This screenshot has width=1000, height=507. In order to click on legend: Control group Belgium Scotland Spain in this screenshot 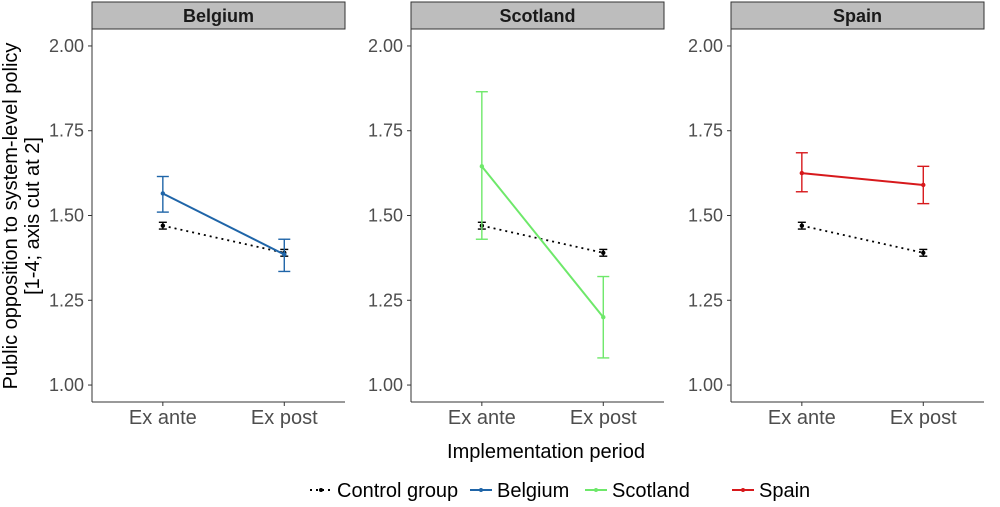, I will do `click(560, 491)`.